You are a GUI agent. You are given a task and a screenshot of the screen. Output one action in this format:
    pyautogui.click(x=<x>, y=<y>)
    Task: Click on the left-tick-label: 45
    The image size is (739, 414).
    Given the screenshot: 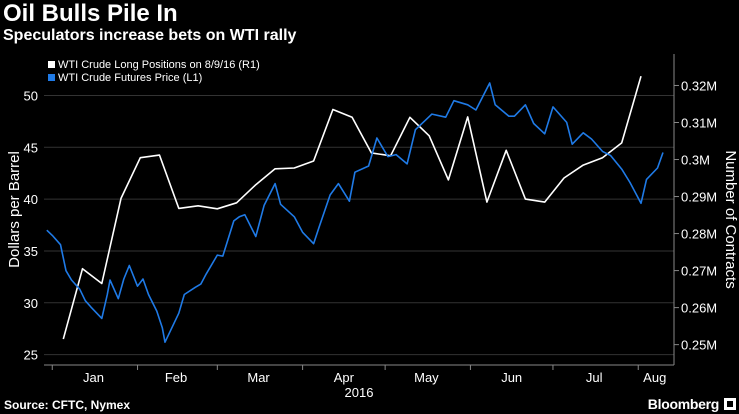 What is the action you would take?
    pyautogui.click(x=31, y=147)
    